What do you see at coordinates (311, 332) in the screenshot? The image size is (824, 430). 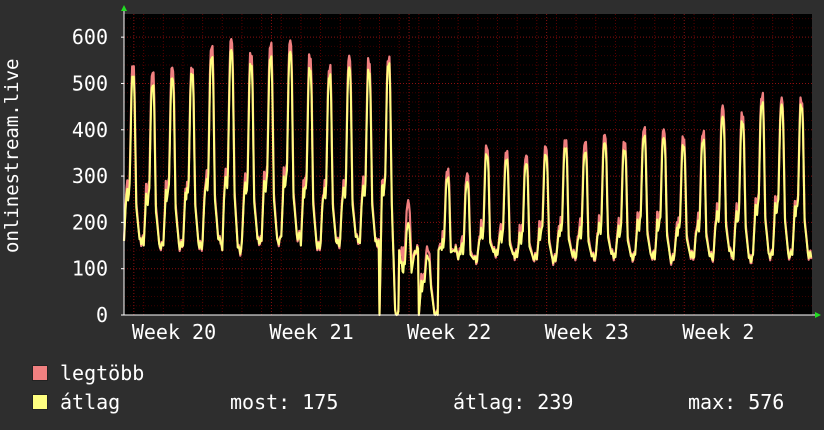 I see `x-tick-label: Week 21` at bounding box center [311, 332].